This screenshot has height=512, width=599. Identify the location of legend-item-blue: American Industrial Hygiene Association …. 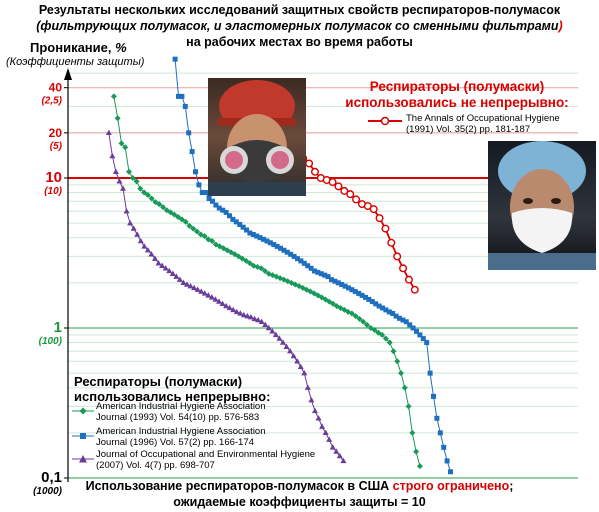
(181, 437).